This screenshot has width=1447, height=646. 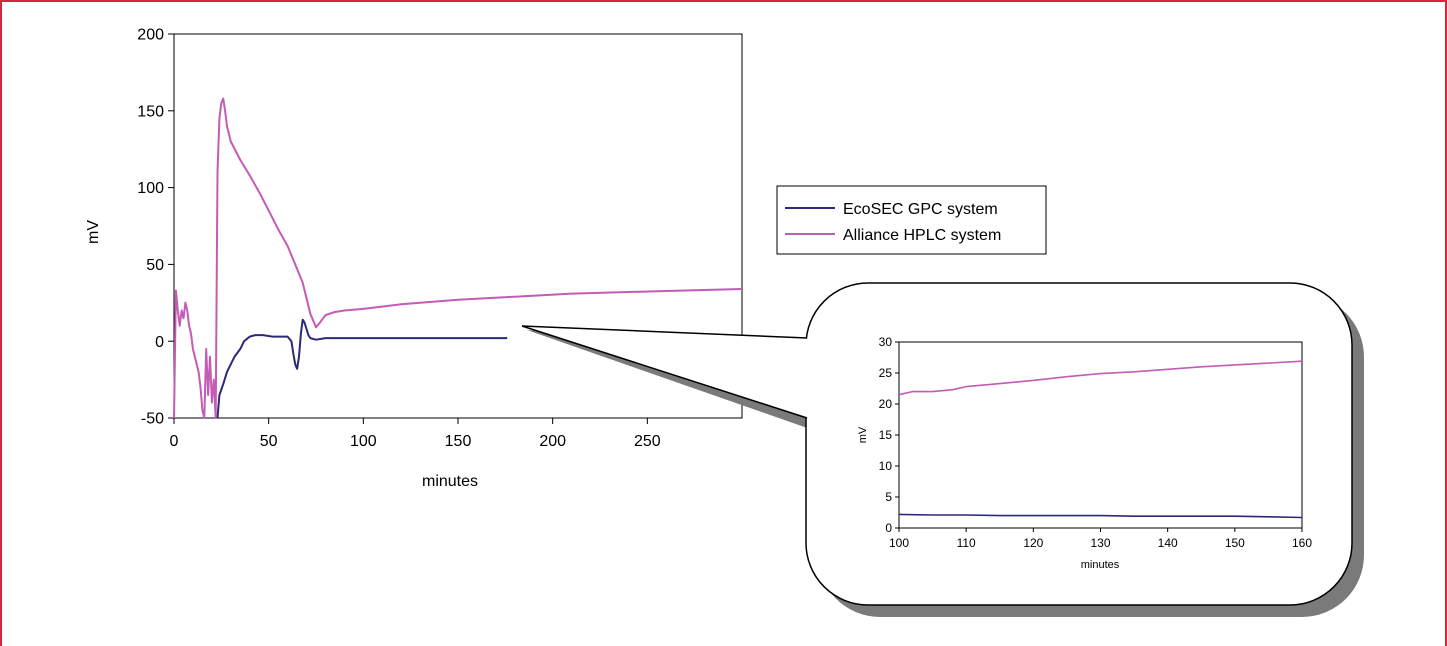 What do you see at coordinates (888, 497) in the screenshot?
I see `inset-y-tick-label: 5` at bounding box center [888, 497].